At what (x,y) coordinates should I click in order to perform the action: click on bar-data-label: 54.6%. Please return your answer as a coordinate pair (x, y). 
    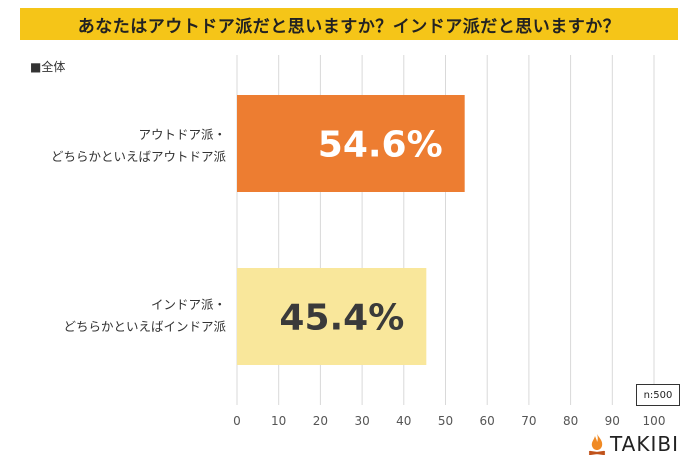
    Looking at the image, I should click on (380, 145).